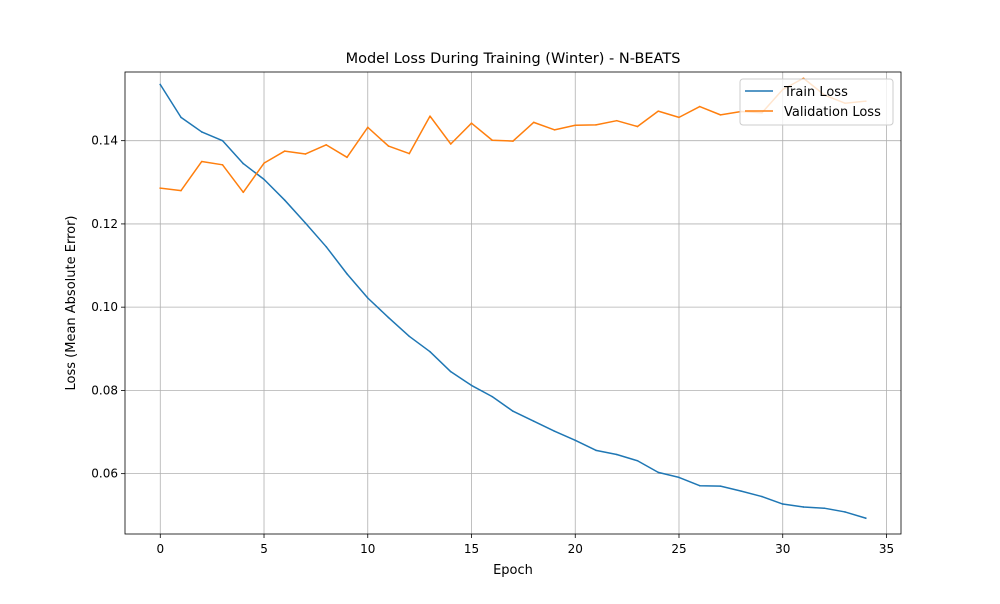 This screenshot has height=604, width=1000. What do you see at coordinates (886, 549) in the screenshot?
I see `x-tick-label: 35` at bounding box center [886, 549].